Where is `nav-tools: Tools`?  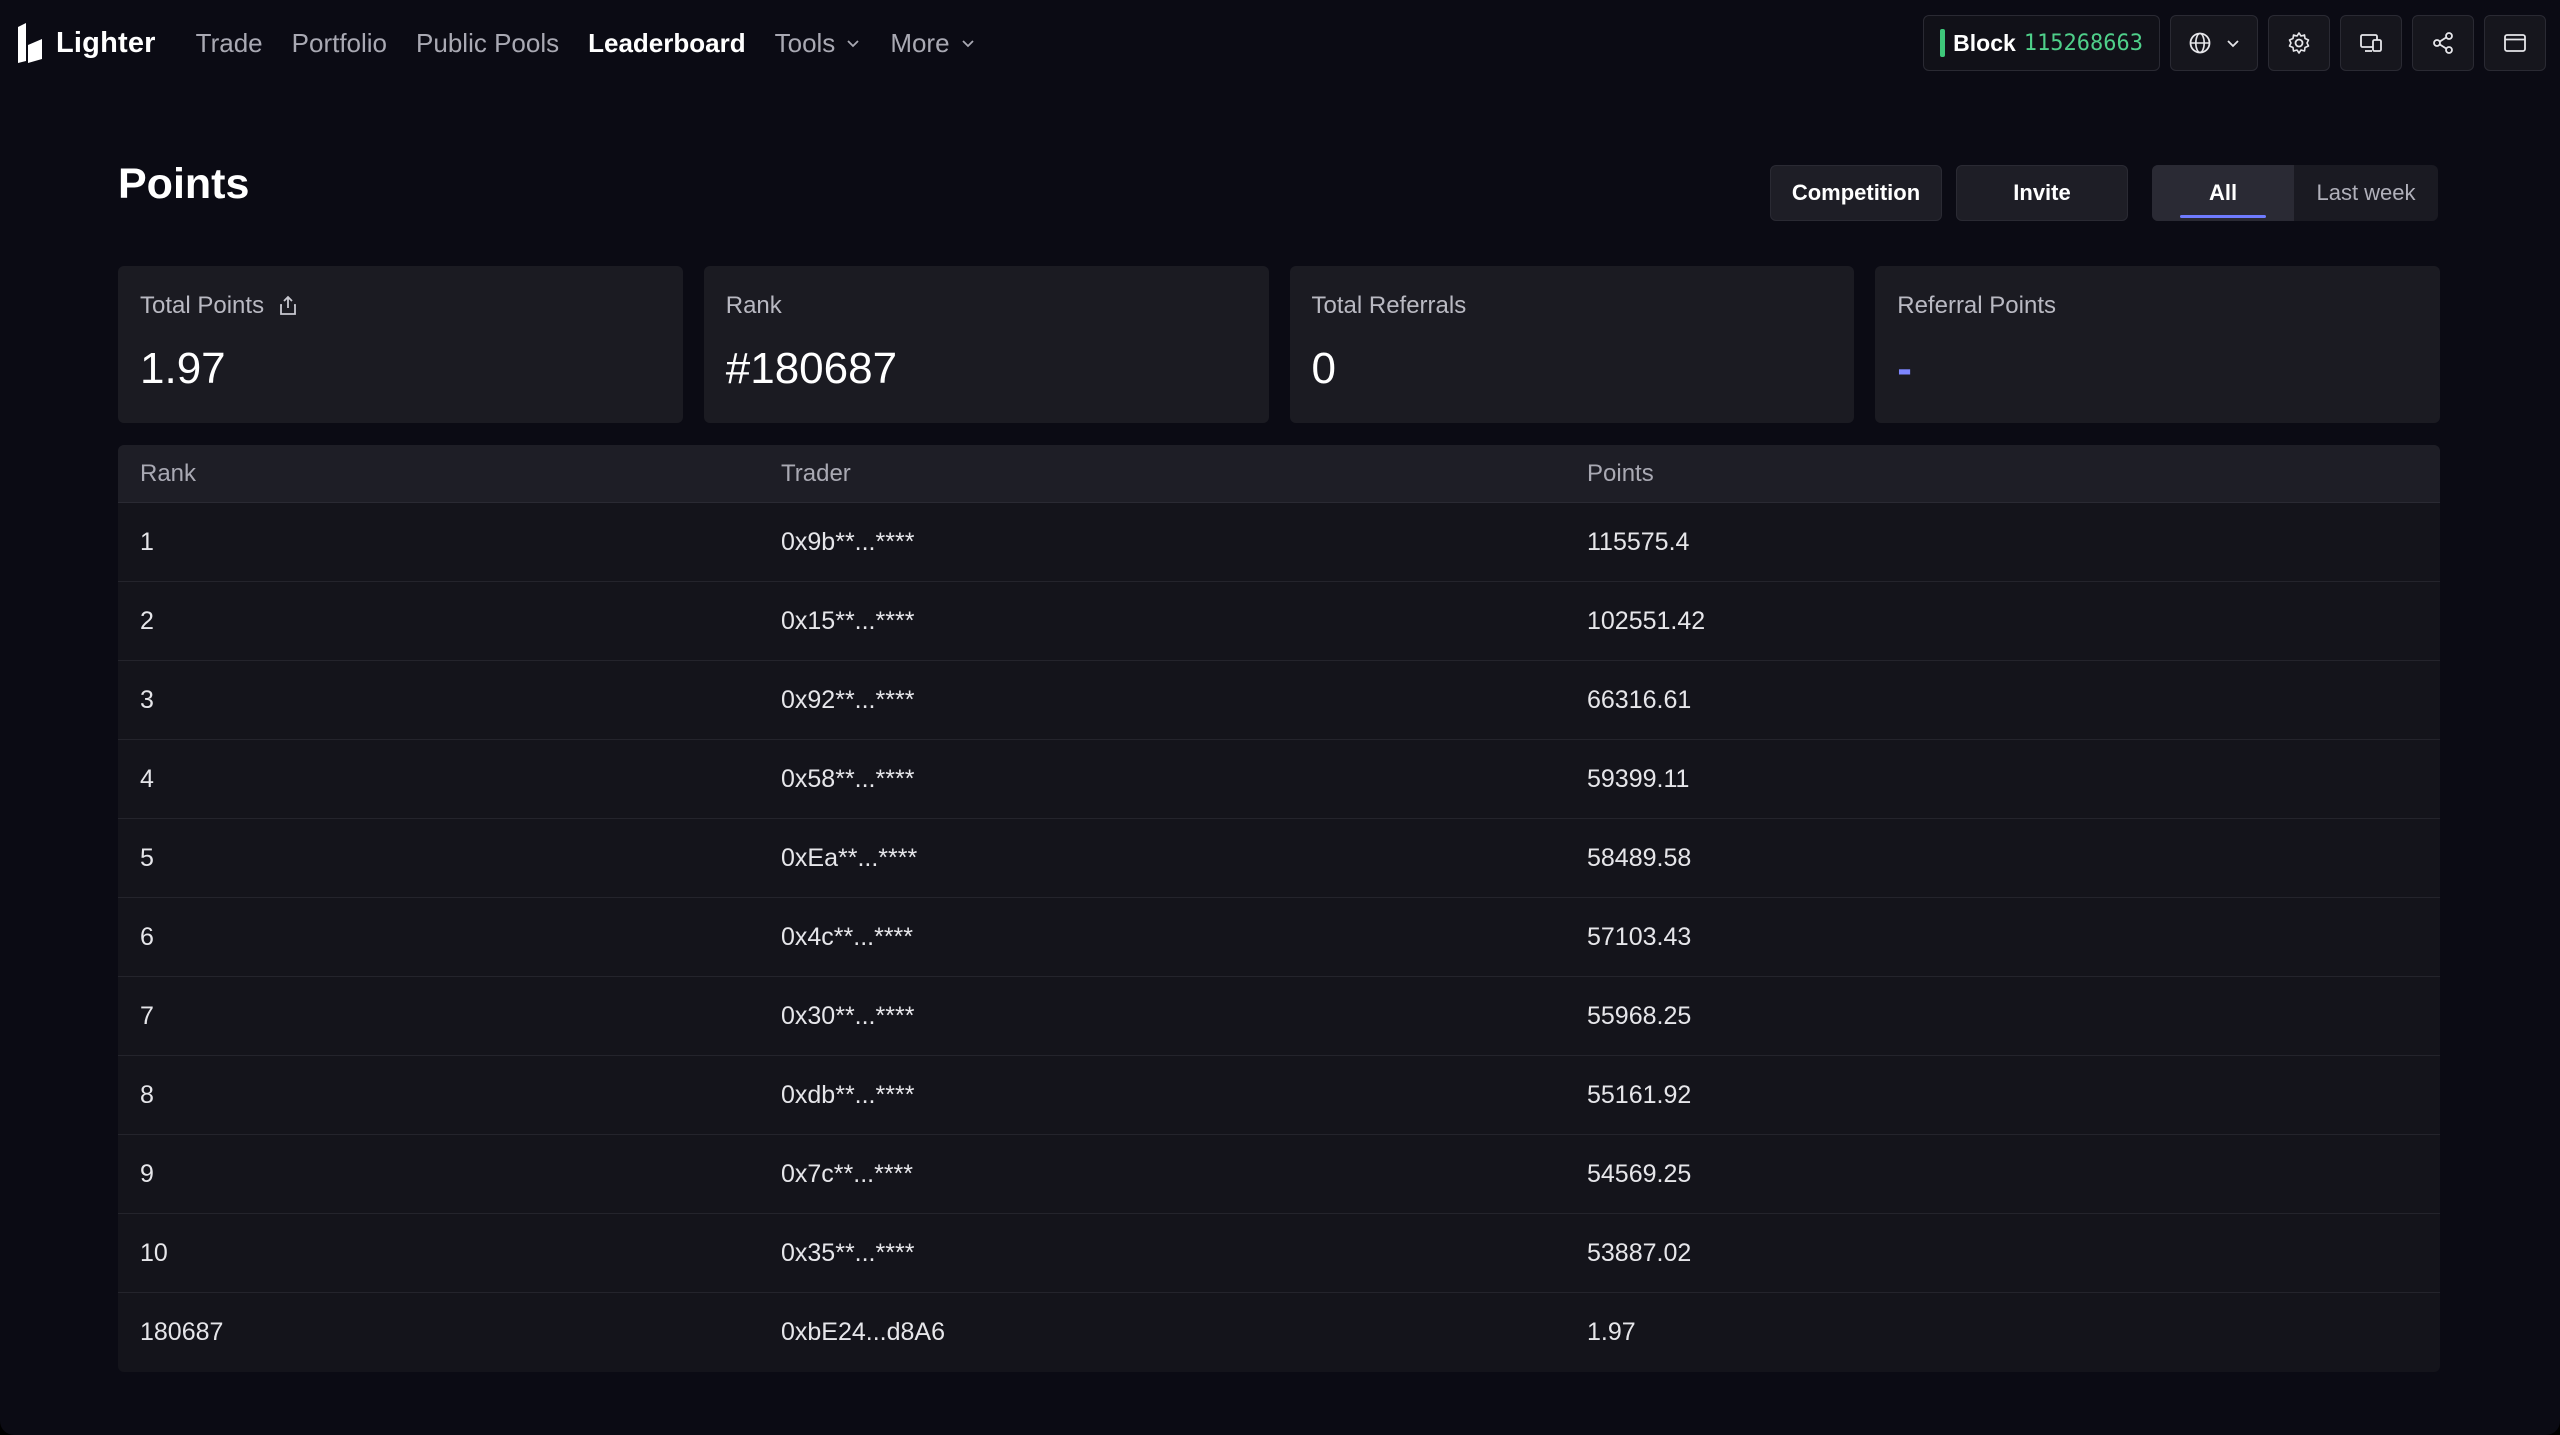
nav-tools: Tools is located at coordinates (818, 43).